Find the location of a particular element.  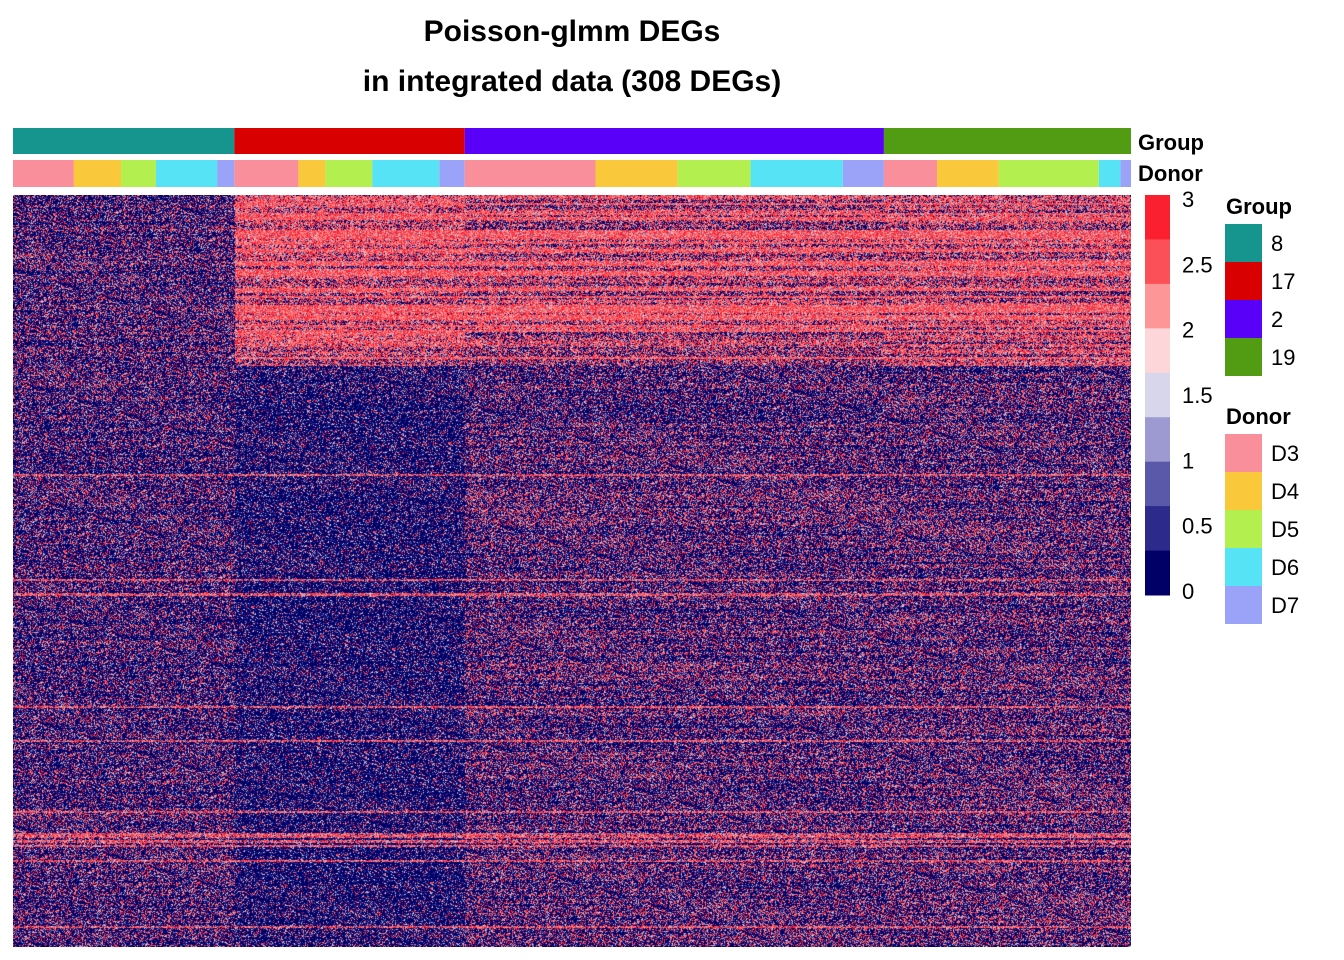

donor-bar-segment-2-D4 is located at coordinates (636, 173).